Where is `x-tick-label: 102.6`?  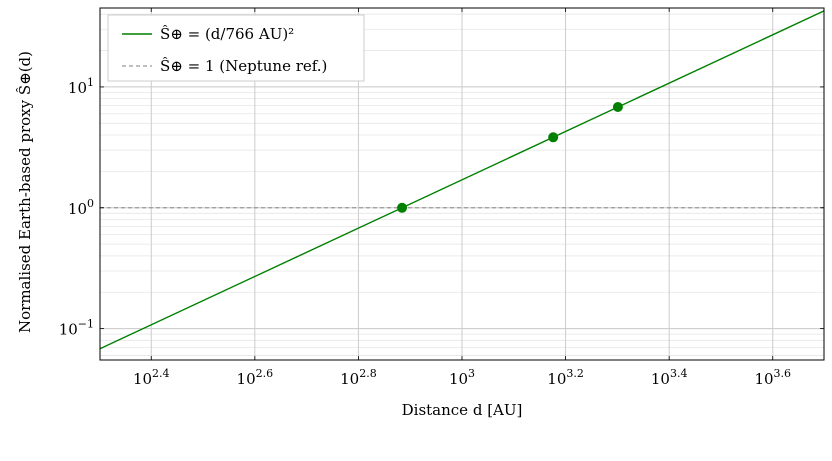
x-tick-label: 102.6 is located at coordinates (255, 377).